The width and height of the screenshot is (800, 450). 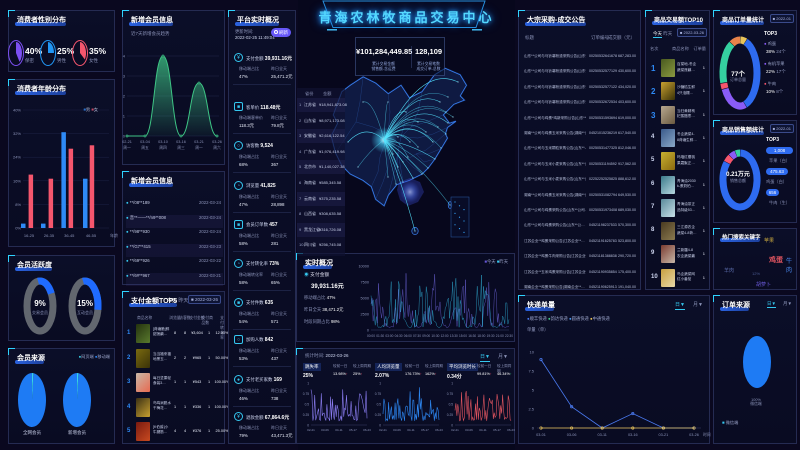 I want to click on svg-text: 7.5, so click(x=531, y=371).